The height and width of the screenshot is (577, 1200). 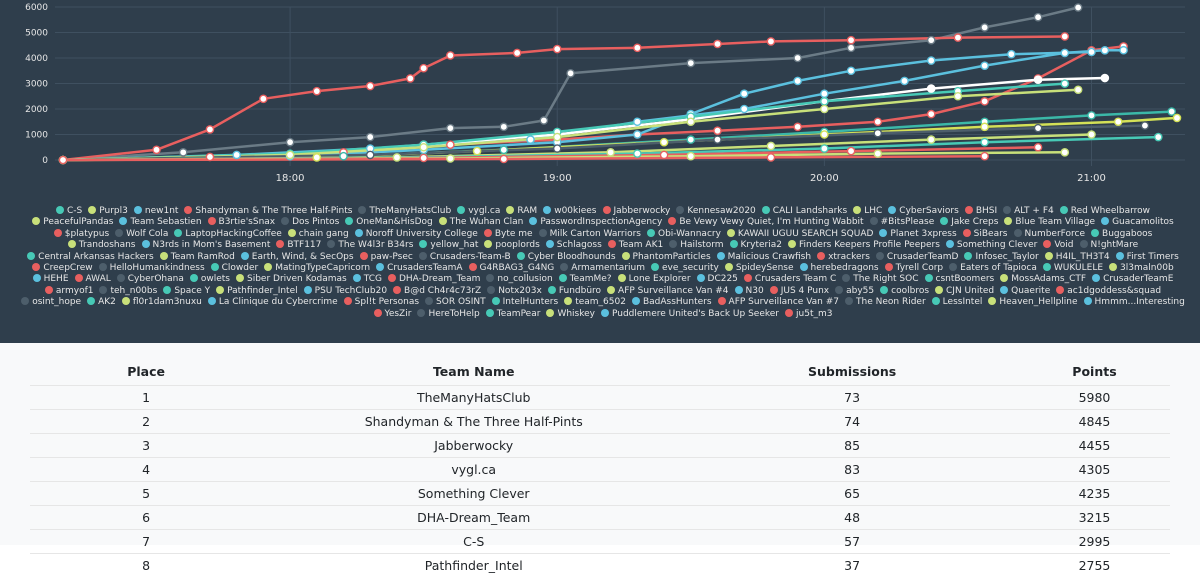 What do you see at coordinates (635, 245) in the screenshot?
I see `legend-item: Team AK1` at bounding box center [635, 245].